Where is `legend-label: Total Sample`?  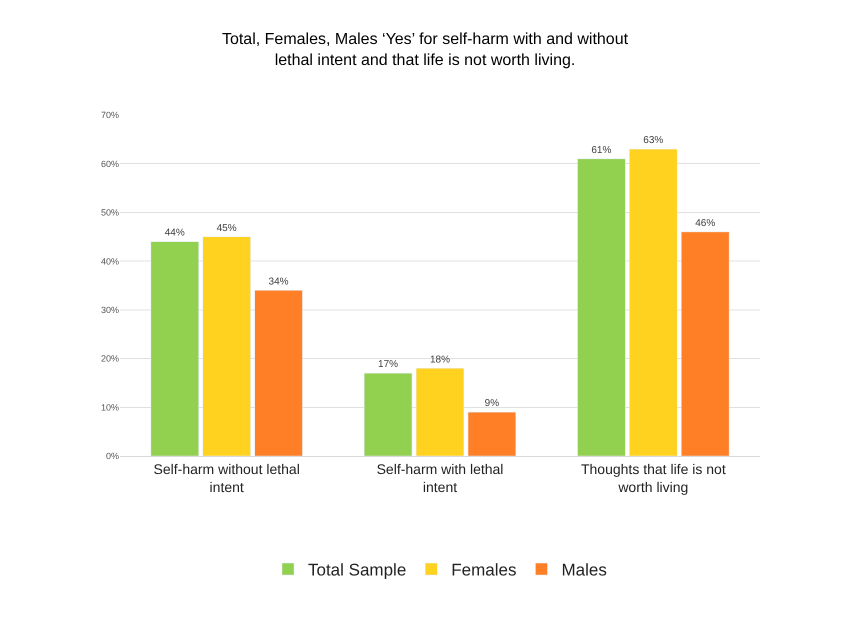
legend-label: Total Sample is located at coordinates (357, 570).